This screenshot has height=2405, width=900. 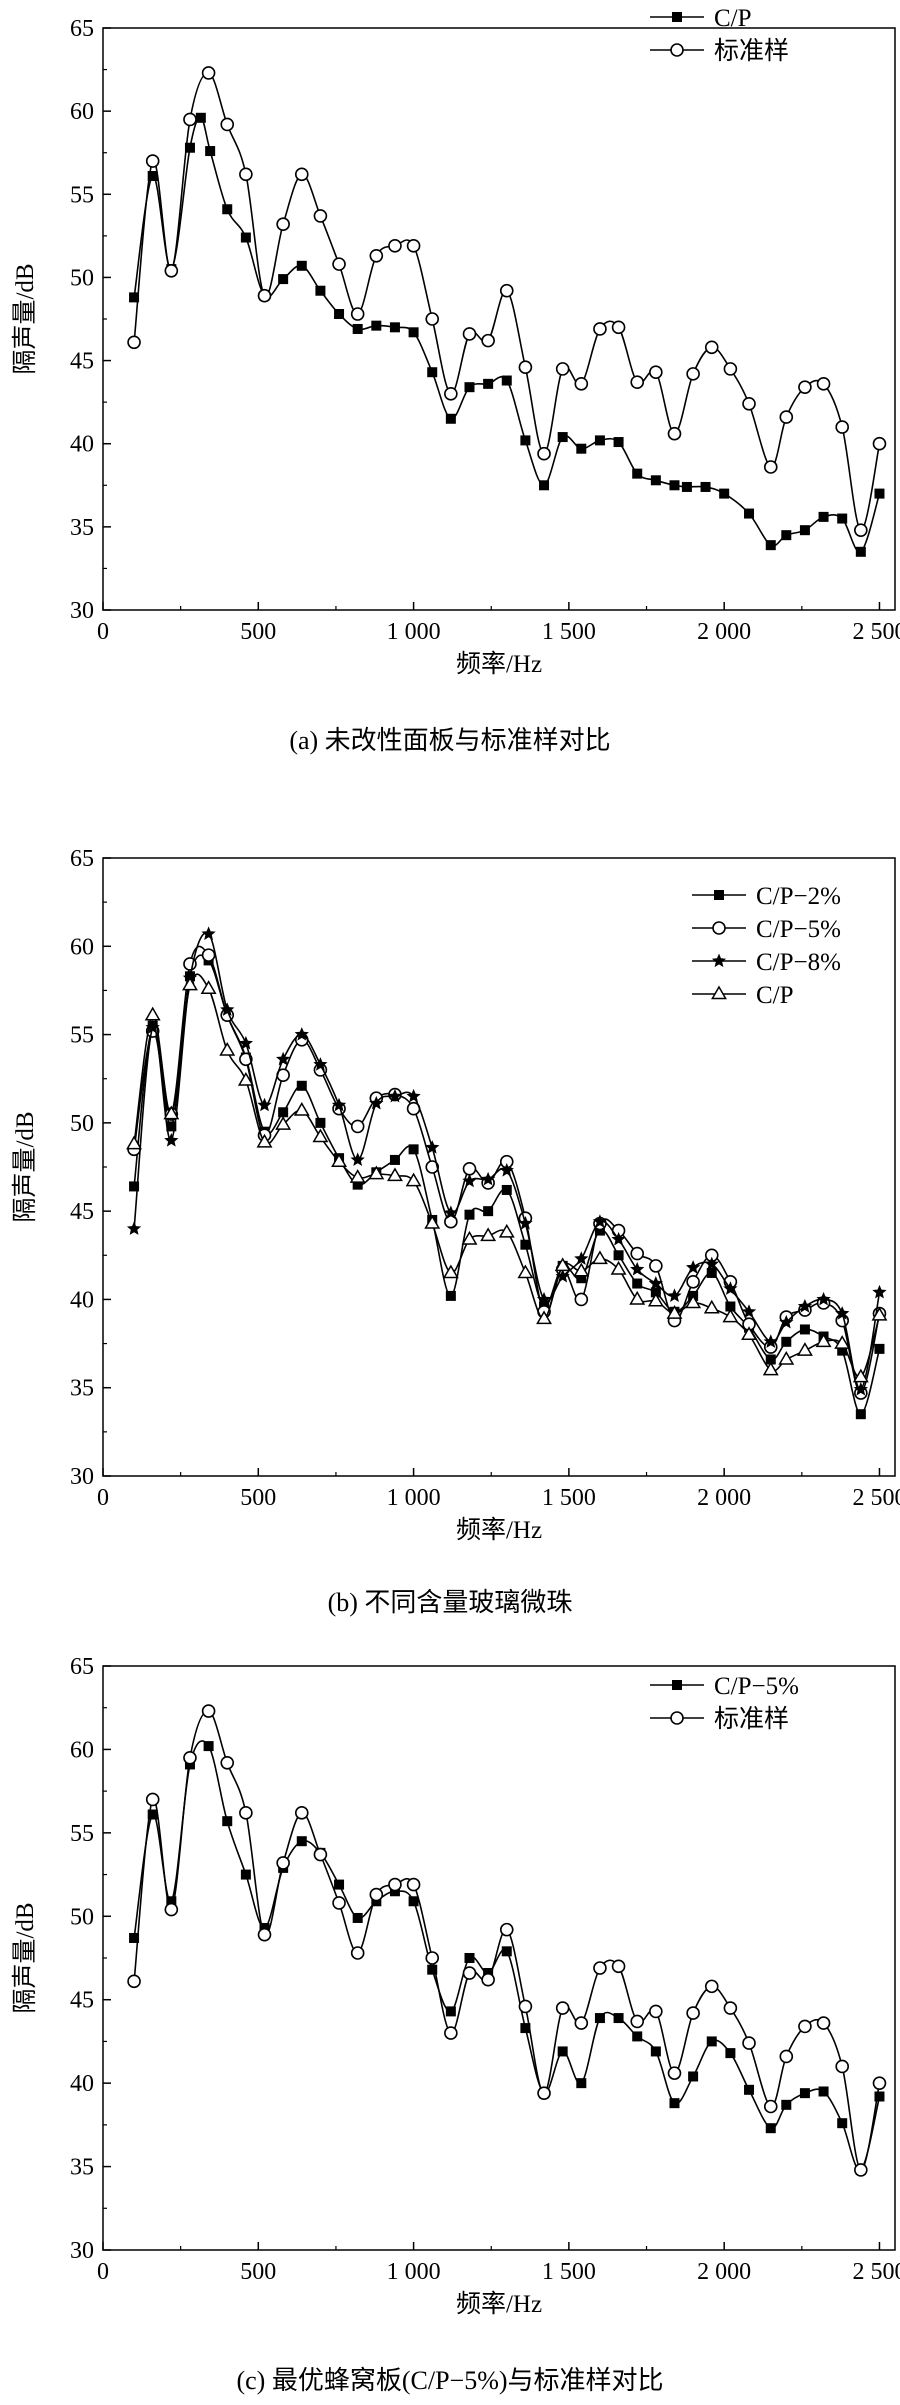 What do you see at coordinates (569, 632) in the screenshot?
I see `chart-a-x-tick-label: 1 500` at bounding box center [569, 632].